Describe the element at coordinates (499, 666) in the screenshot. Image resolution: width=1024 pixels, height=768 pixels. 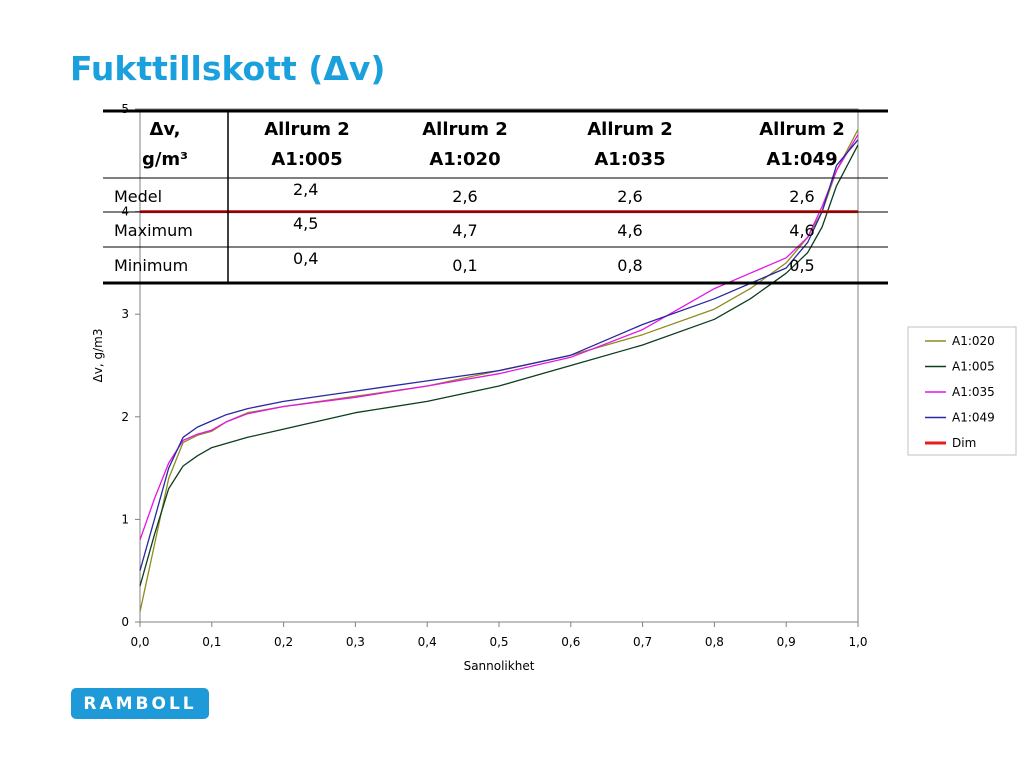
I see `x-axis-title: Sannolikhet` at that location.